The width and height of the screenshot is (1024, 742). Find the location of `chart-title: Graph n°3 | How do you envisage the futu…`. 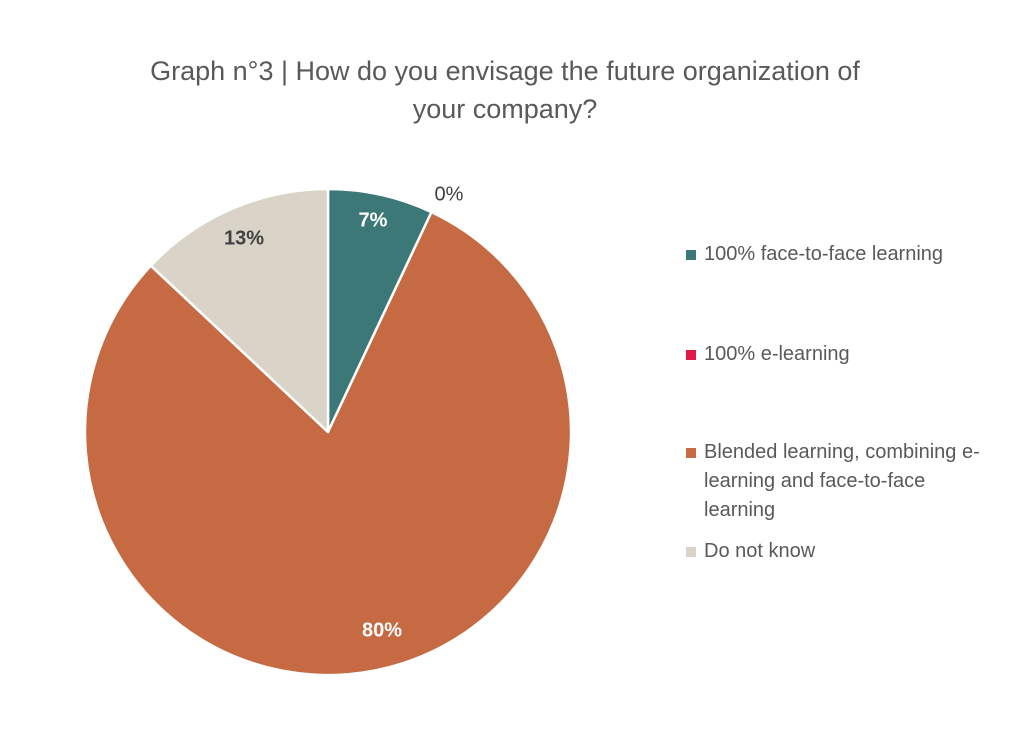

chart-title: Graph n°3 | How do you envisage the futu… is located at coordinates (505, 90).